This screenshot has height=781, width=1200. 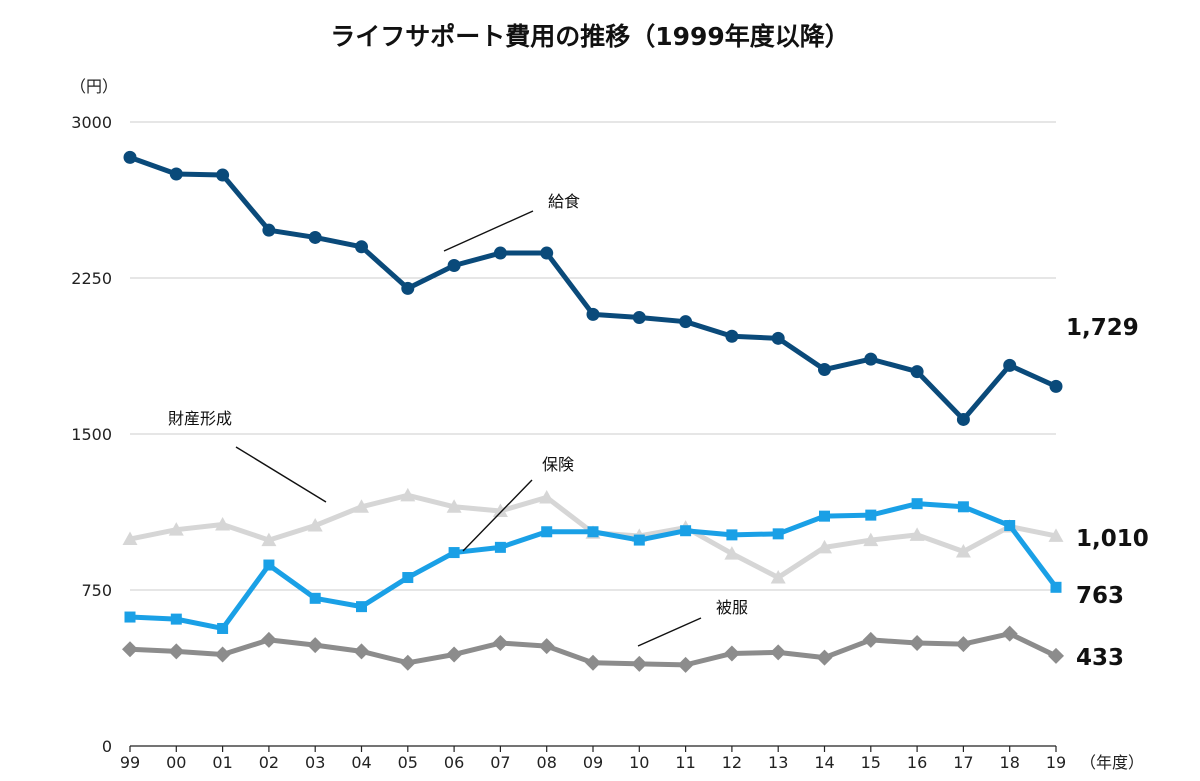 What do you see at coordinates (269, 762) in the screenshot?
I see `x-tick-label: 02` at bounding box center [269, 762].